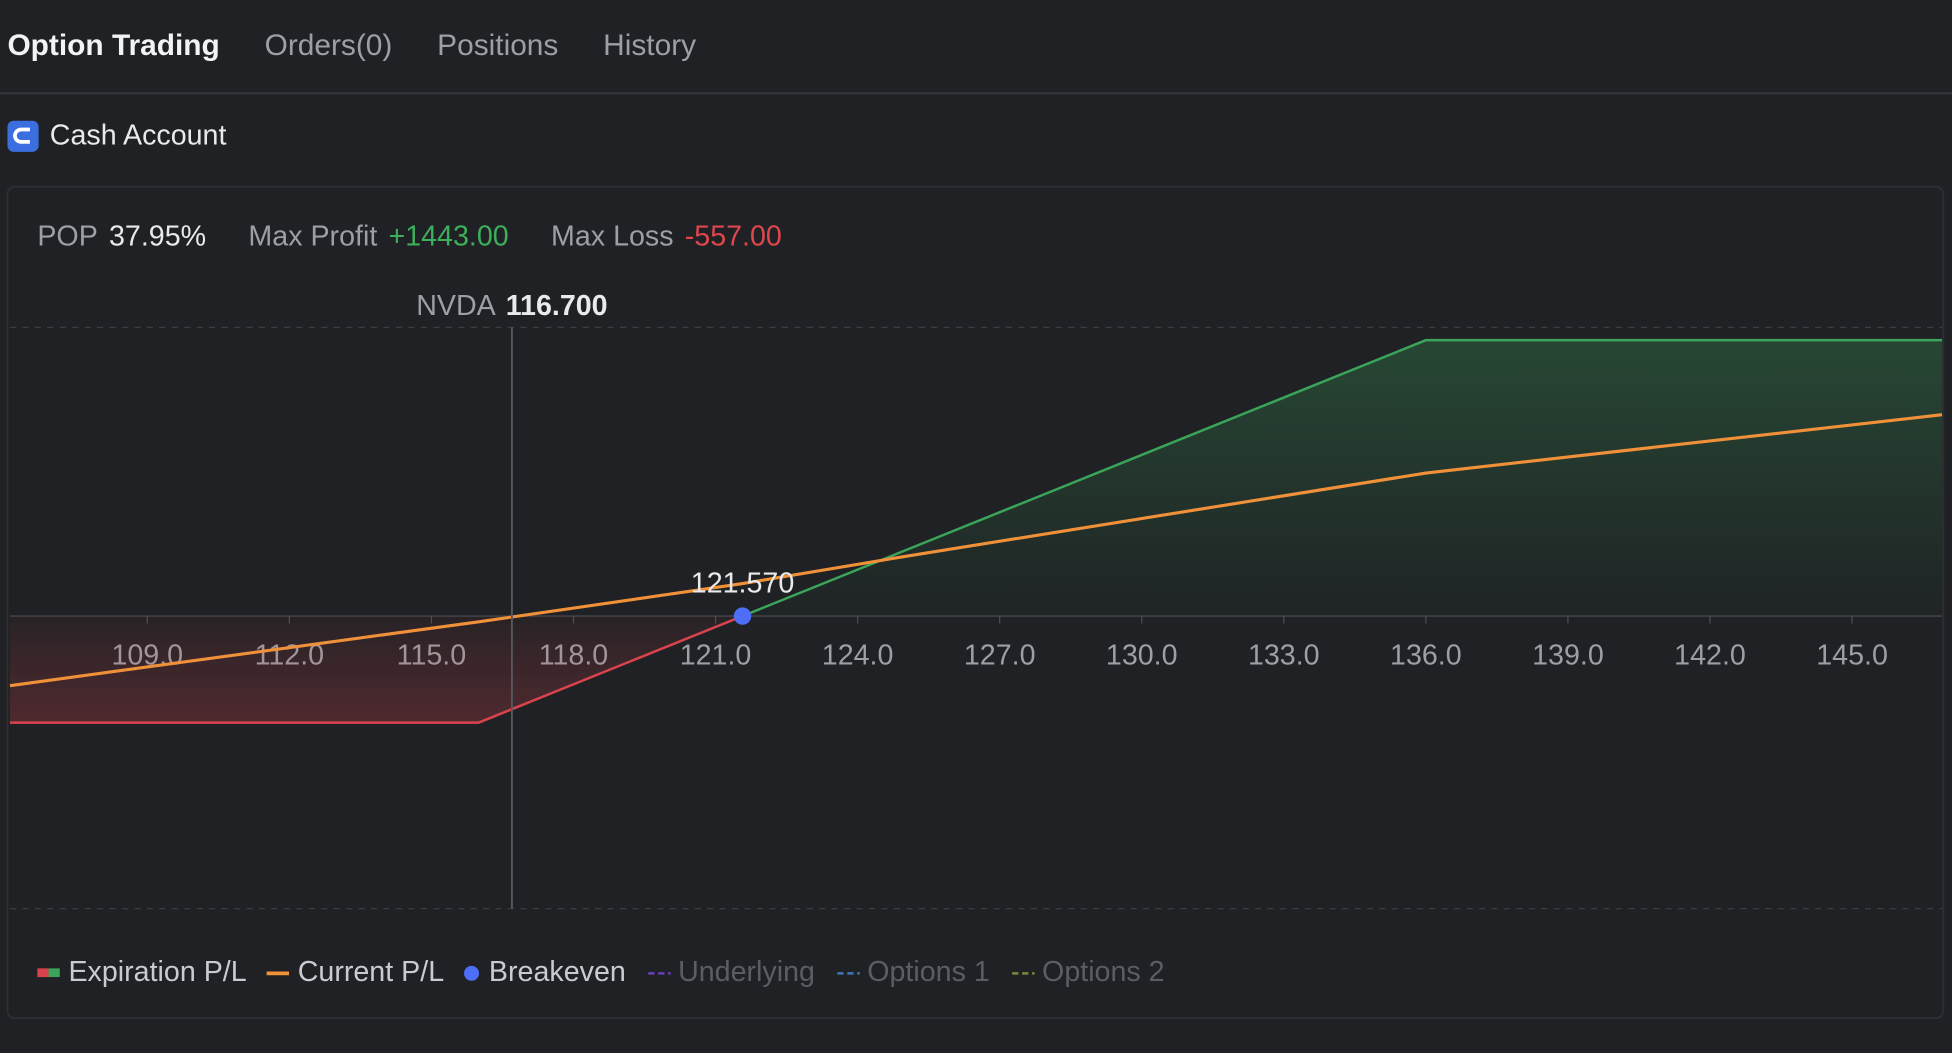  What do you see at coordinates (557, 972) in the screenshot?
I see `legend-label: Breakeven` at bounding box center [557, 972].